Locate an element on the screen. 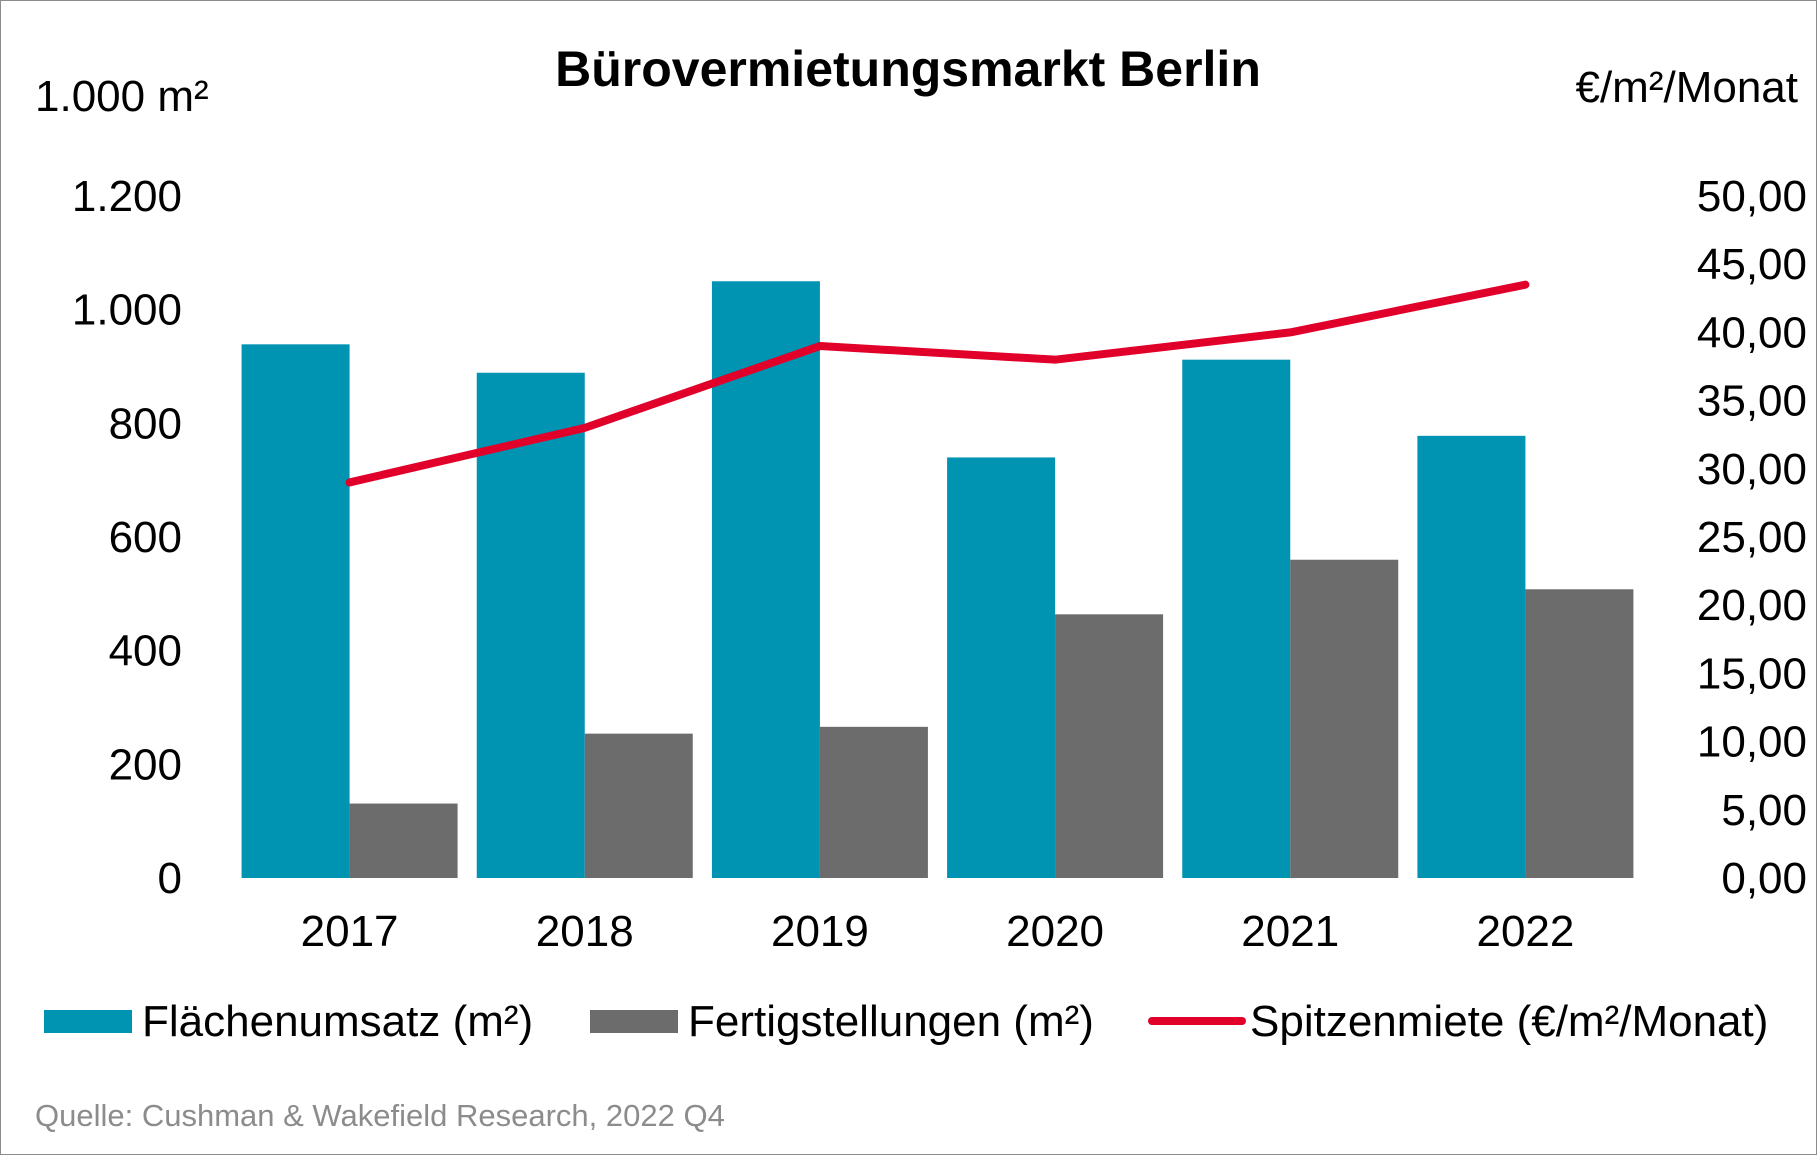 This screenshot has height=1155, width=1817. right-tick-label: 50,00 is located at coordinates (1752, 196).